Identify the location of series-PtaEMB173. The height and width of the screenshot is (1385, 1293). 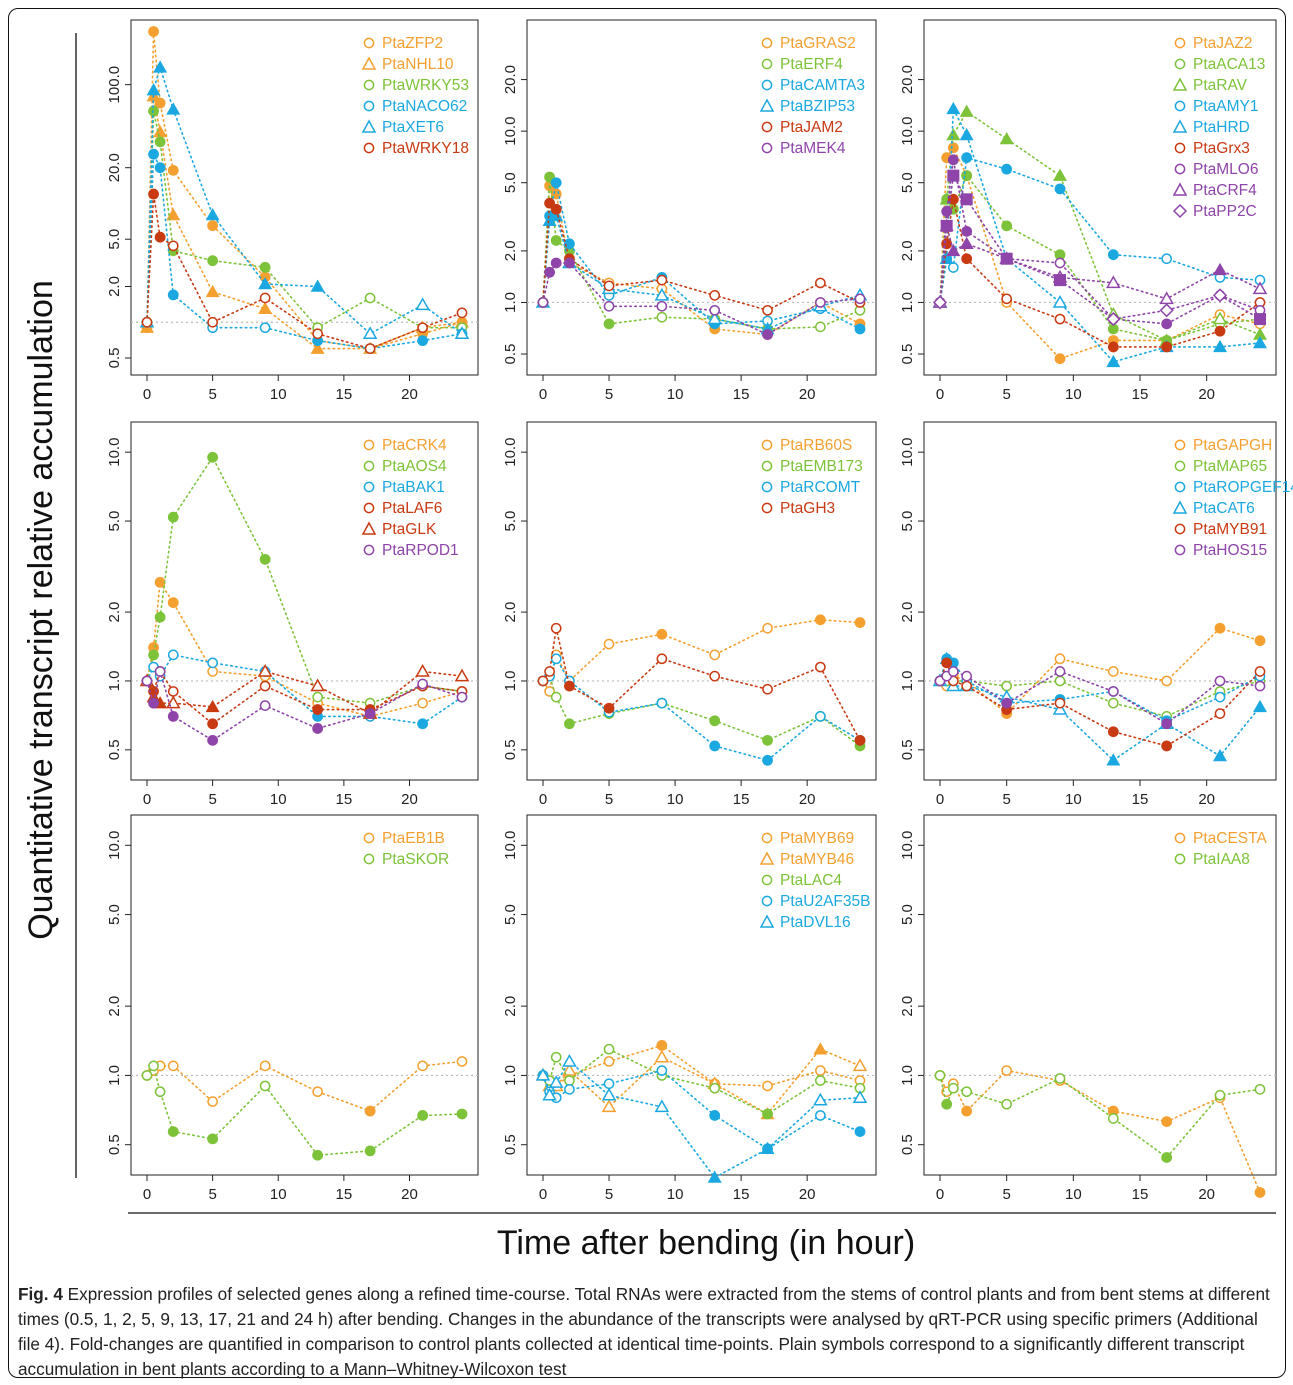
(701, 711).